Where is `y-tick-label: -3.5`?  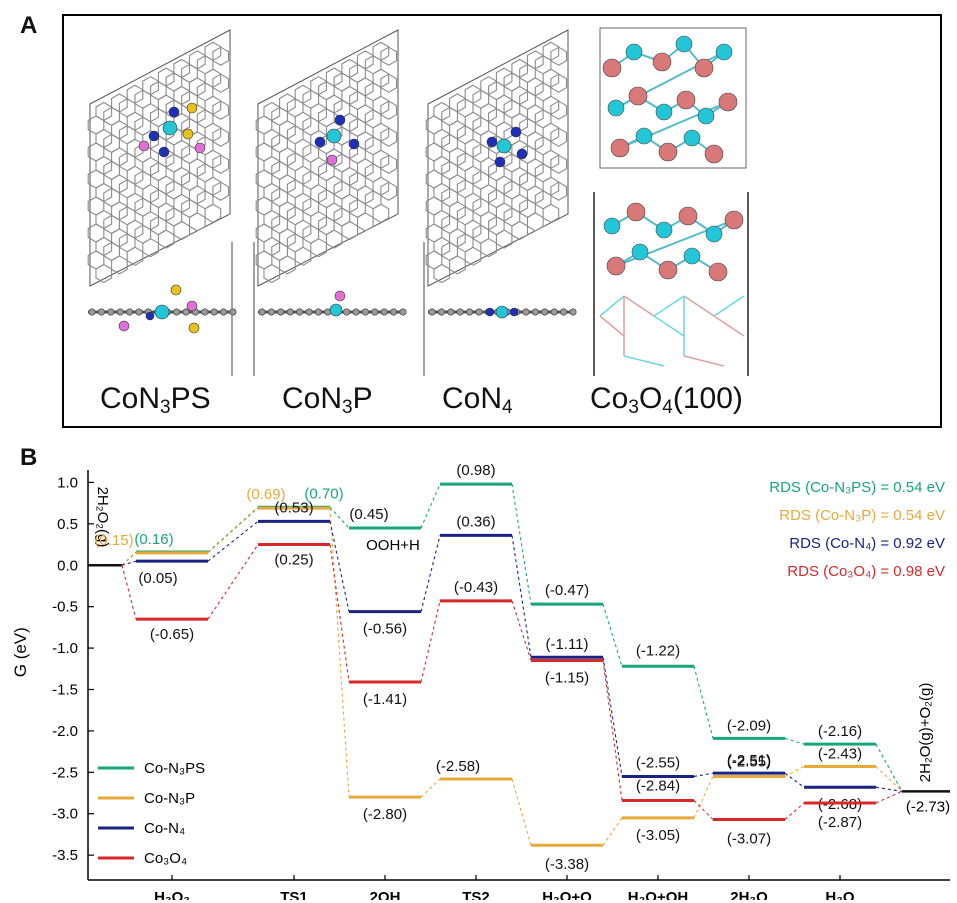
y-tick-label: -3.5 is located at coordinates (65, 855).